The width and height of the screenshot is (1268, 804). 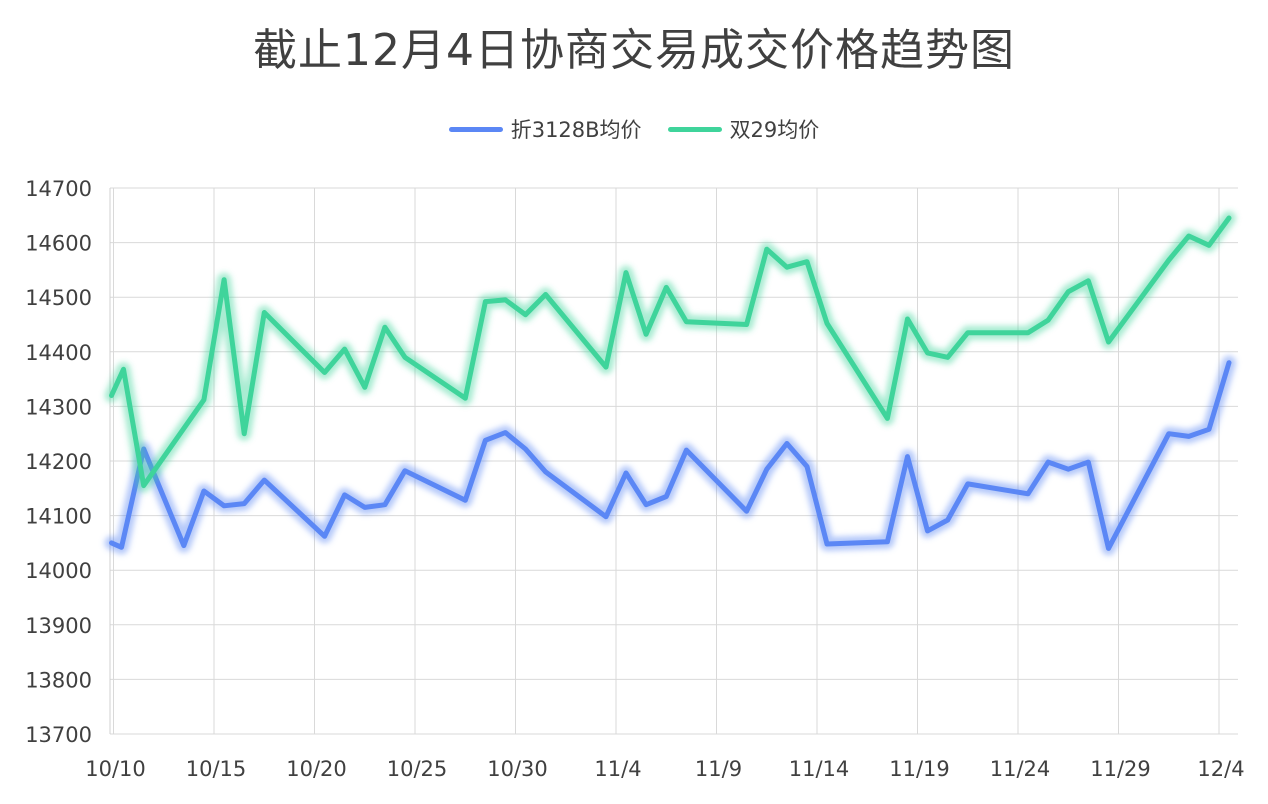 What do you see at coordinates (216, 769) in the screenshot?
I see `x-tick-label: 10/15` at bounding box center [216, 769].